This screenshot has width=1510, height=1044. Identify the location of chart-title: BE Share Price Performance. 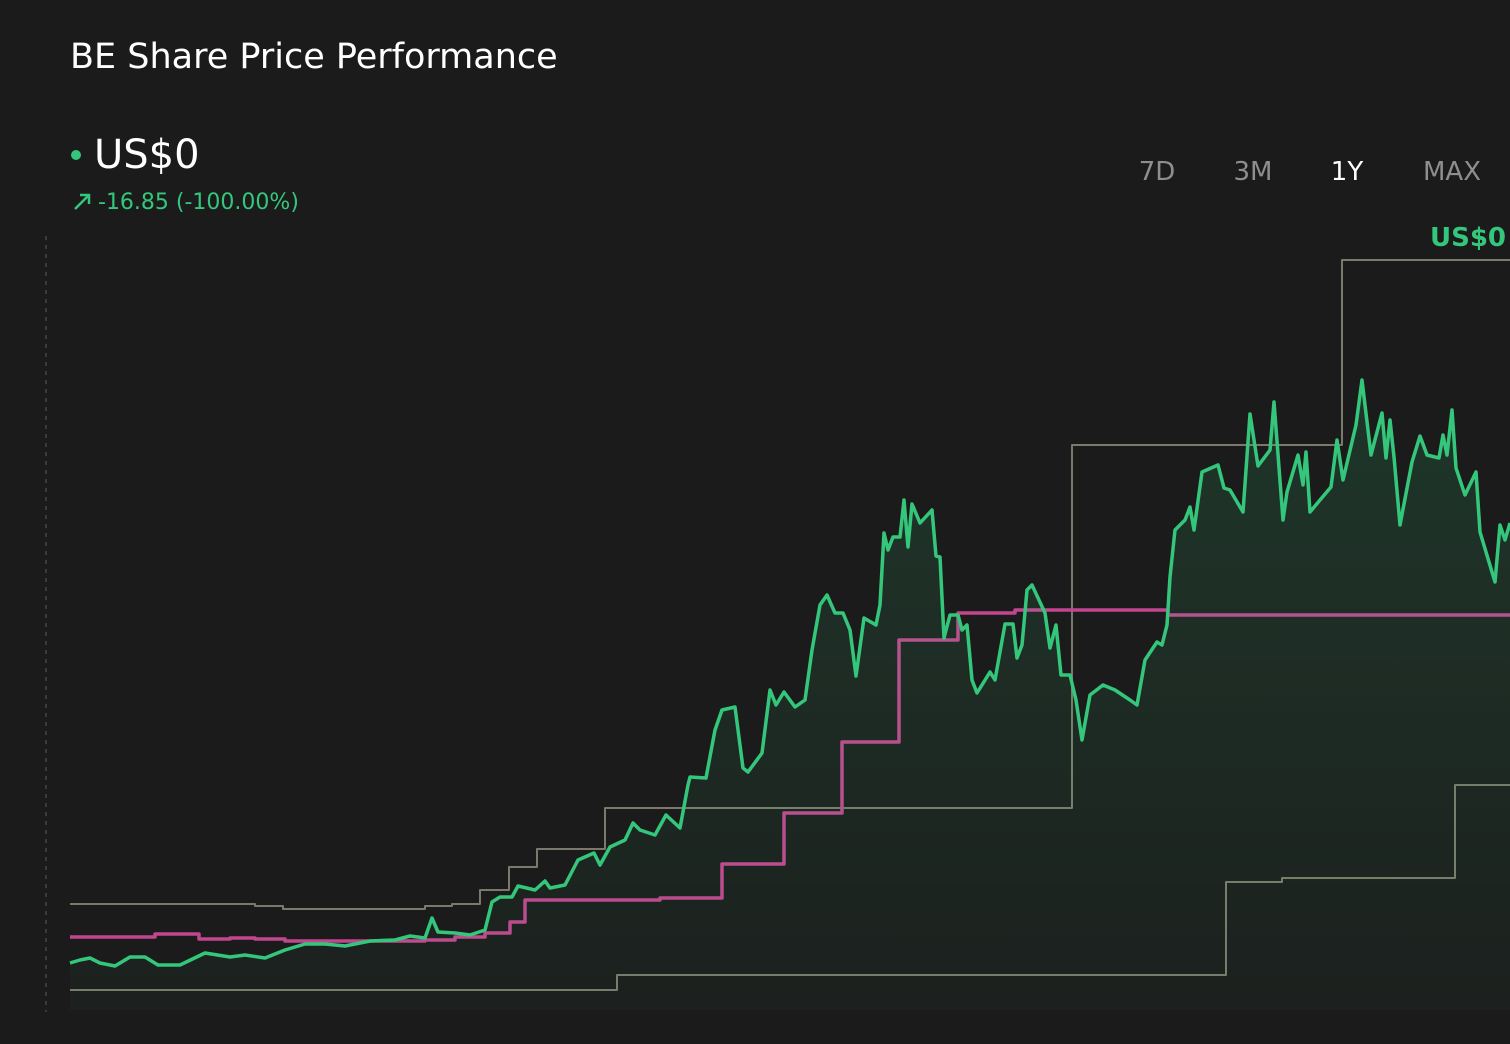
(314, 57).